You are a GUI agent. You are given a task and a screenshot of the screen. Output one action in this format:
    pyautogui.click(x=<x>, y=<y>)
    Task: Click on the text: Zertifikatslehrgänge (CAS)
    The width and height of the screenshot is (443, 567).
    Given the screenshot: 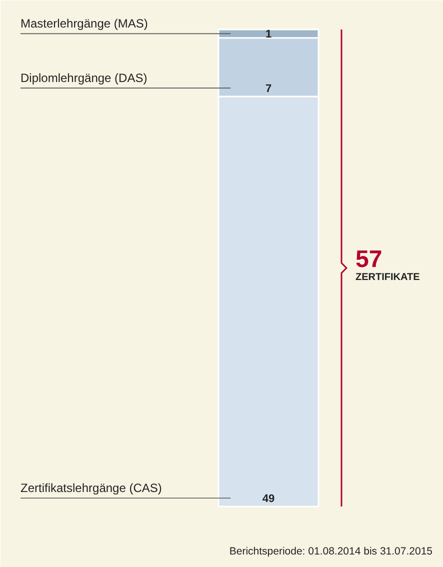 What is the action you would take?
    pyautogui.click(x=91, y=488)
    